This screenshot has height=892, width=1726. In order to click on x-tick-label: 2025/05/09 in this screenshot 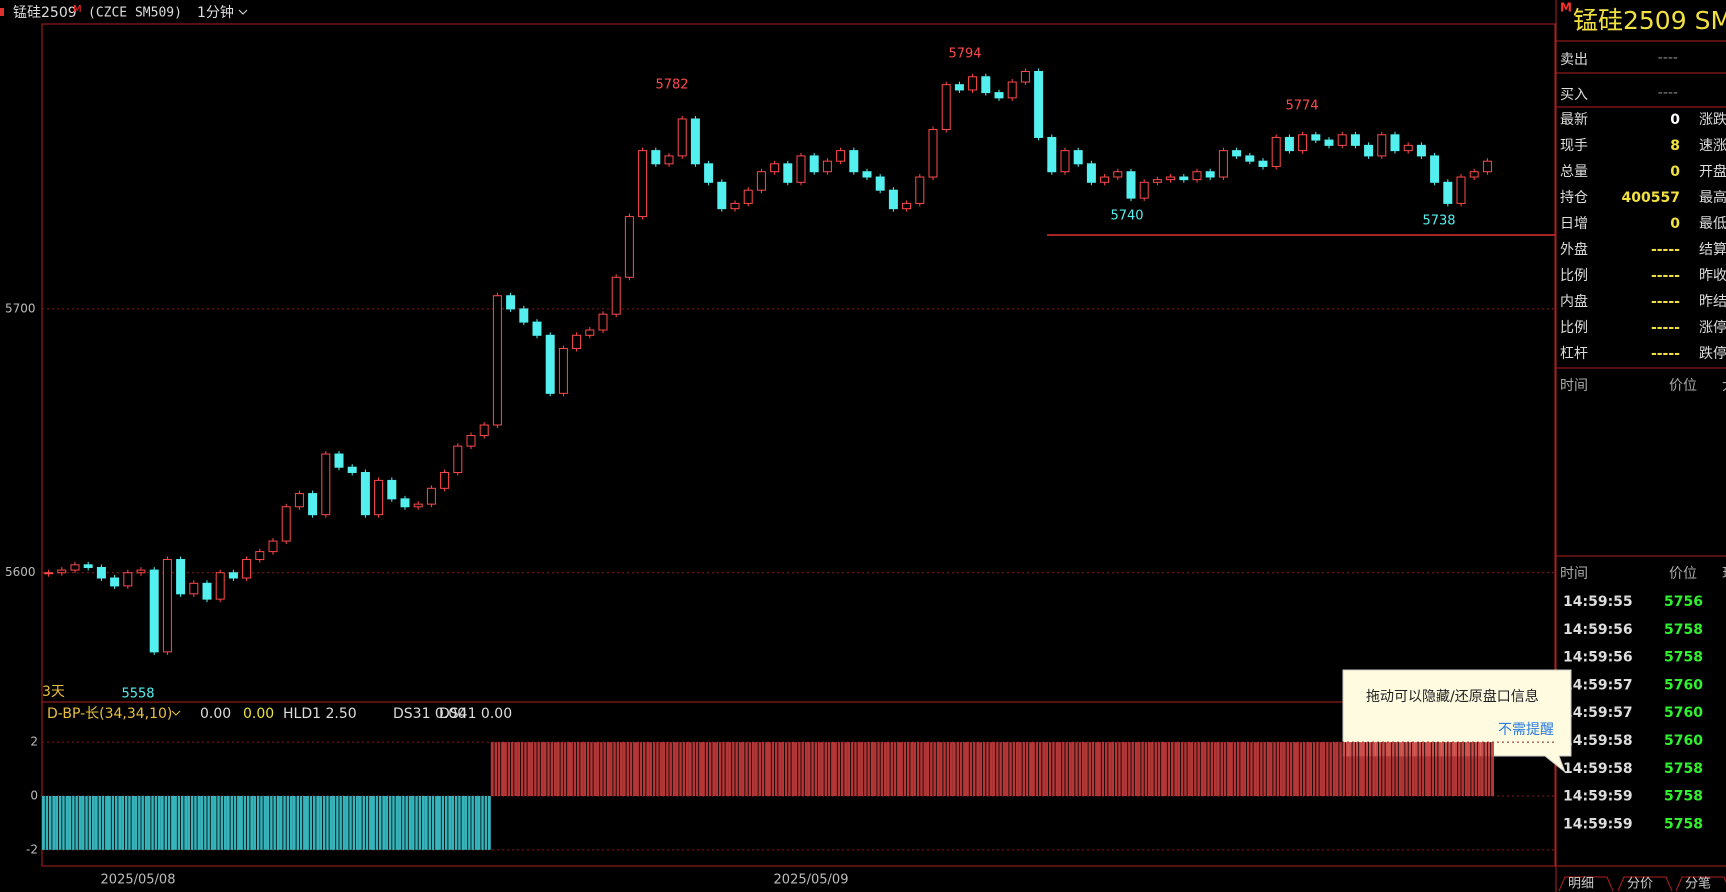, I will do `click(811, 880)`.